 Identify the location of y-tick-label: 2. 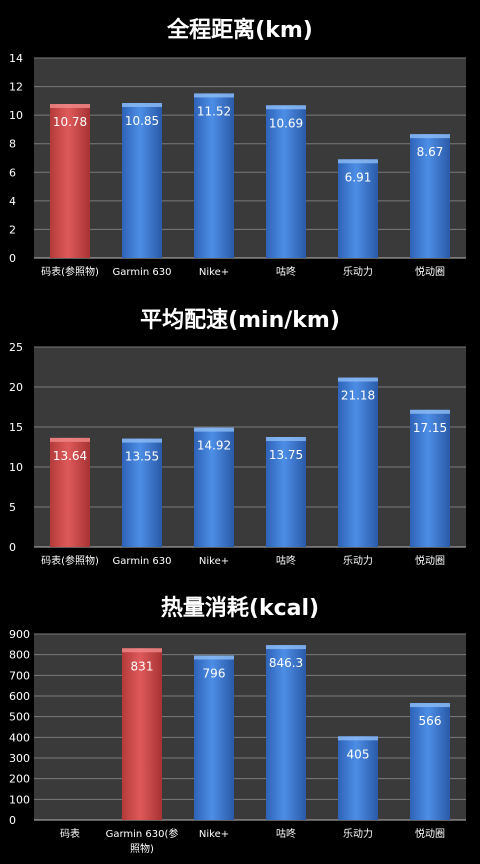
(12, 229).